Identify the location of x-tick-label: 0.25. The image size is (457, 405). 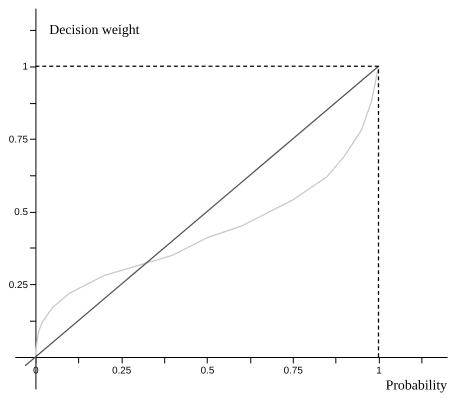
(122, 370).